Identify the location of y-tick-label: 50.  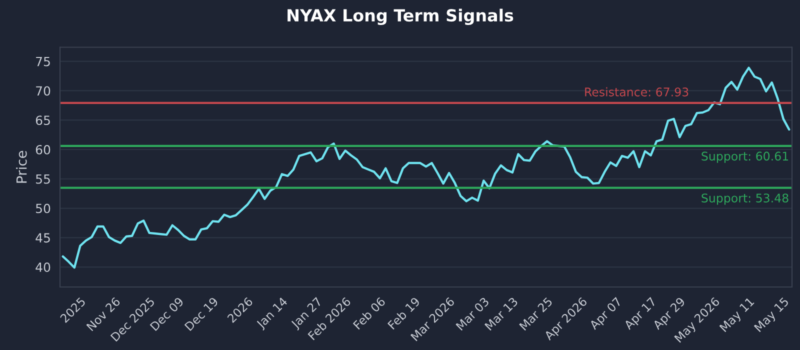
(43, 209).